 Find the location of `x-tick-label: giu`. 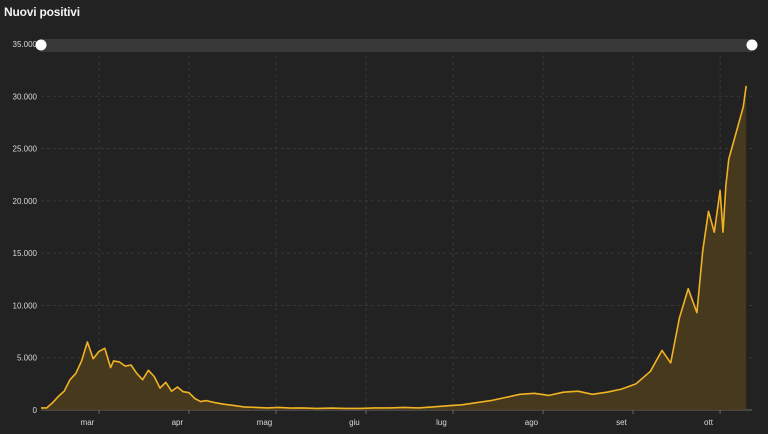

x-tick-label: giu is located at coordinates (354, 422).